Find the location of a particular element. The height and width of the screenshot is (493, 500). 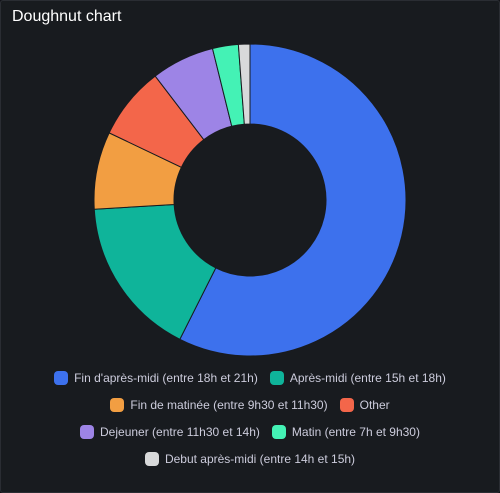

legend-label: Fin d'après-midi (entre 18h et 21h) is located at coordinates (166, 377).